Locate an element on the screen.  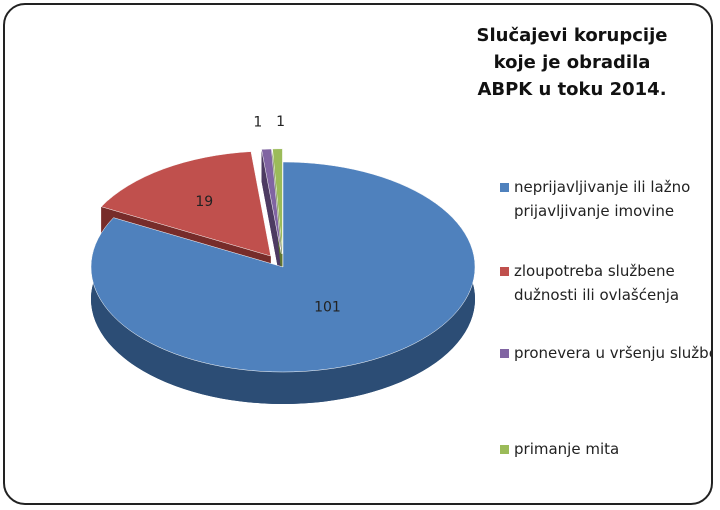
slice-wall is located at coordinates (271, 217).